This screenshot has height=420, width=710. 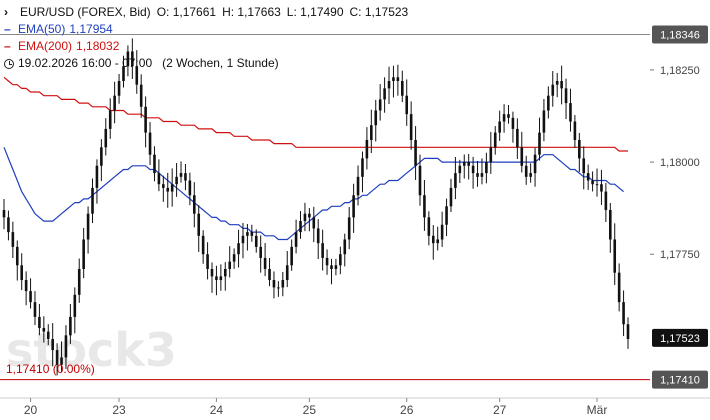 What do you see at coordinates (680, 255) in the screenshot?
I see `y-tick-label: 1,17750` at bounding box center [680, 255].